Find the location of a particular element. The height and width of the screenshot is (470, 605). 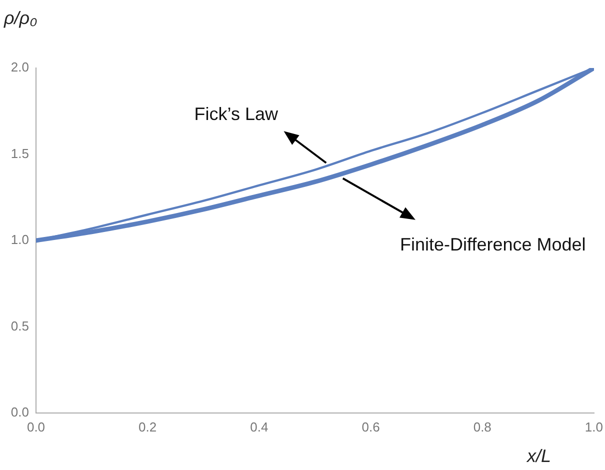

y-tick-label: 0.5 is located at coordinates (19, 326).